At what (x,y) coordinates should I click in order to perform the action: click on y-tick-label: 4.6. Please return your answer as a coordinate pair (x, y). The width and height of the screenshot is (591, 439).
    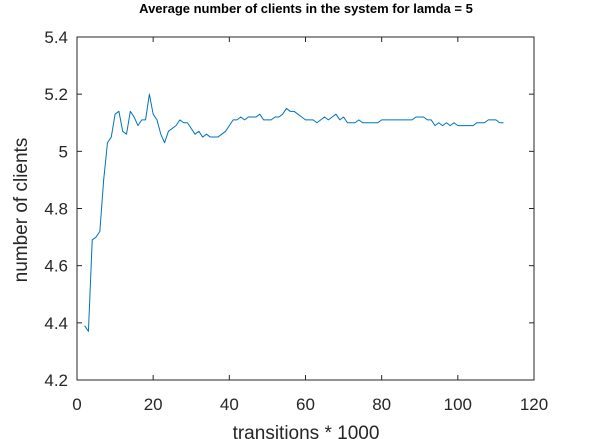
    Looking at the image, I should click on (56, 266).